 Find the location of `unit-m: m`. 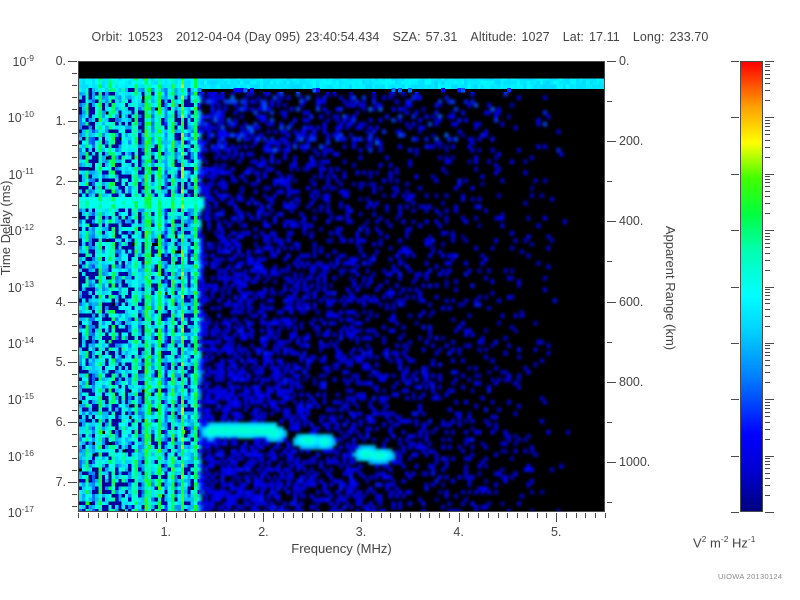

unit-m: m is located at coordinates (713, 543).